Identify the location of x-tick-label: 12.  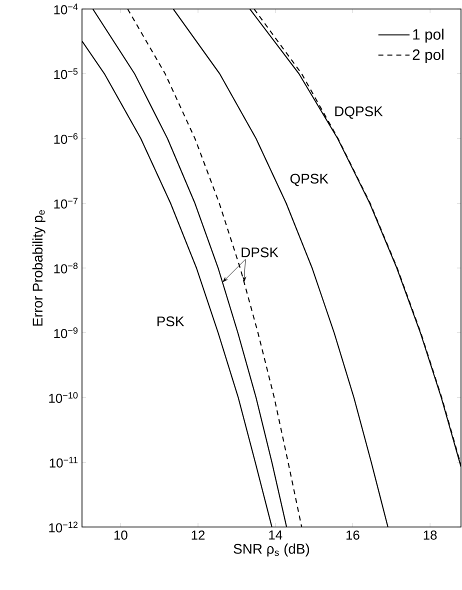
(198, 535).